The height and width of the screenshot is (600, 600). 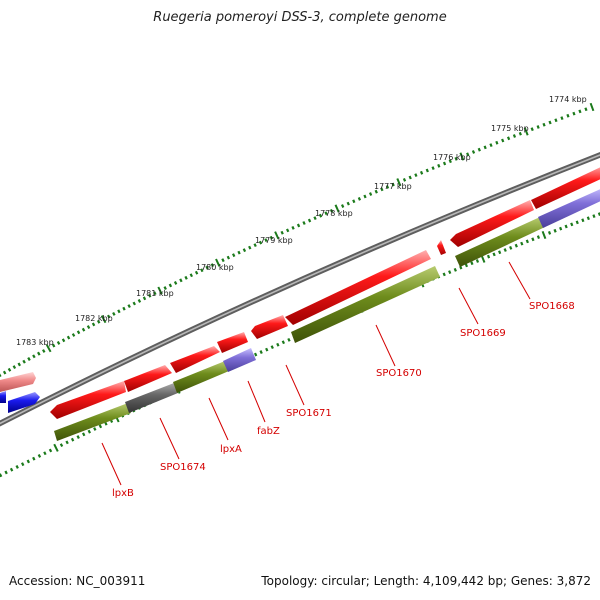 What do you see at coordinates (552, 306) in the screenshot?
I see `gene-label-spo1668: SPO1668` at bounding box center [552, 306].